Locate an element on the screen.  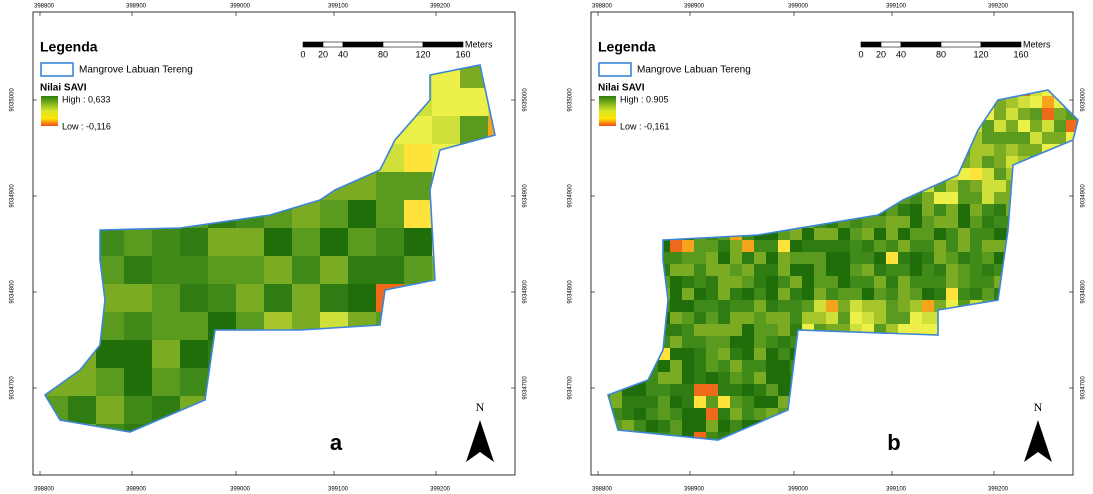
legend-boundary: Mangrove Labuan Tereng is located at coordinates (694, 70).